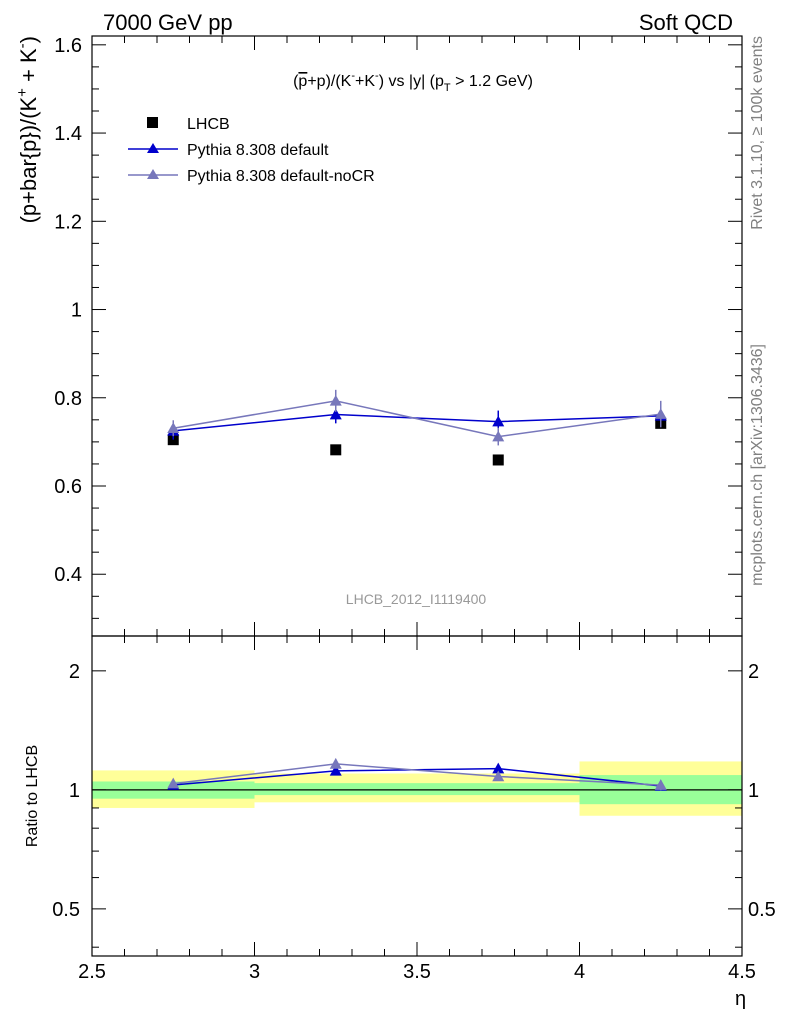  What do you see at coordinates (153, 148) in the screenshot?
I see `legend-marker-default` at bounding box center [153, 148].